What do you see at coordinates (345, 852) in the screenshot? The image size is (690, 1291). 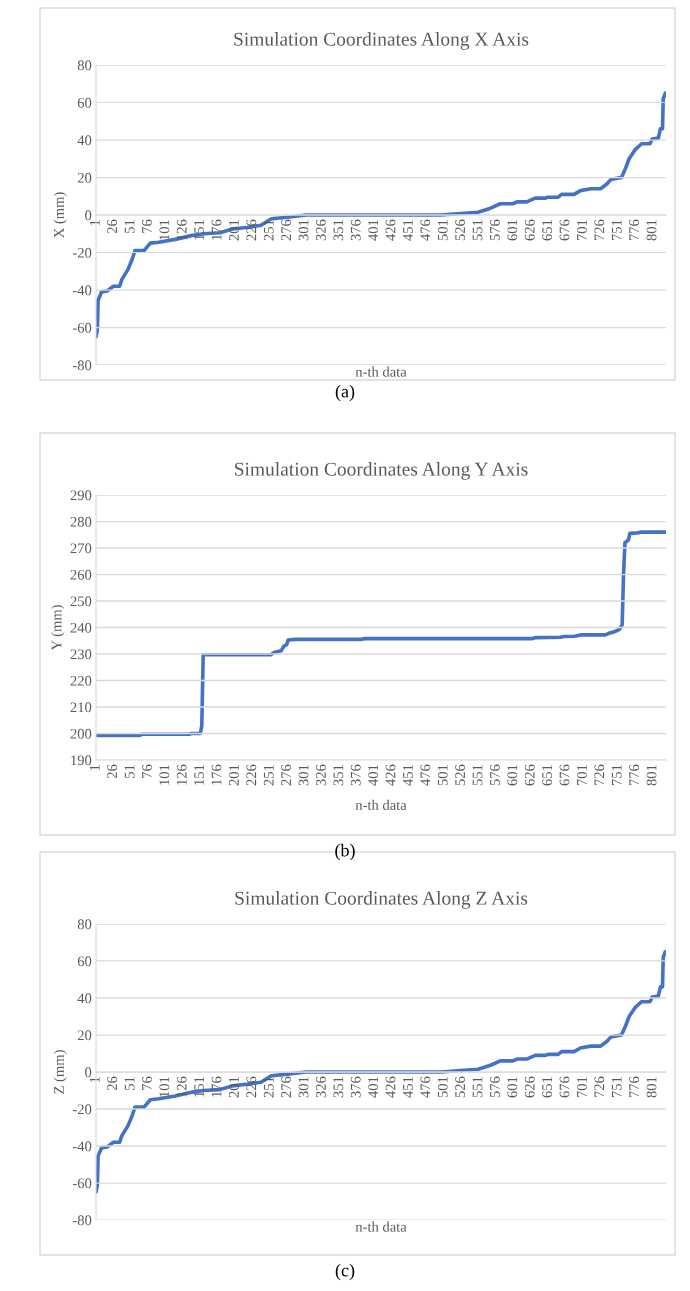 I see `text: (b)` at bounding box center [345, 852].